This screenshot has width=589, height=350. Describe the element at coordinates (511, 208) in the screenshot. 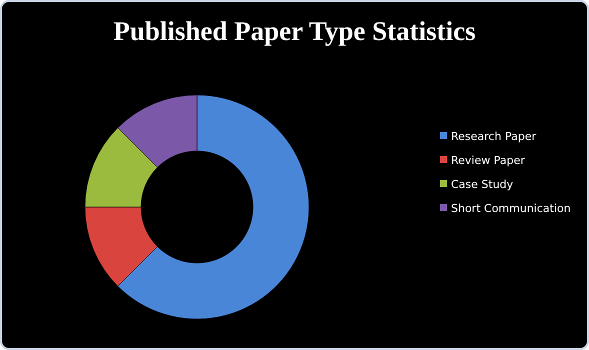

I see `legend-label: Short Communication` at that location.